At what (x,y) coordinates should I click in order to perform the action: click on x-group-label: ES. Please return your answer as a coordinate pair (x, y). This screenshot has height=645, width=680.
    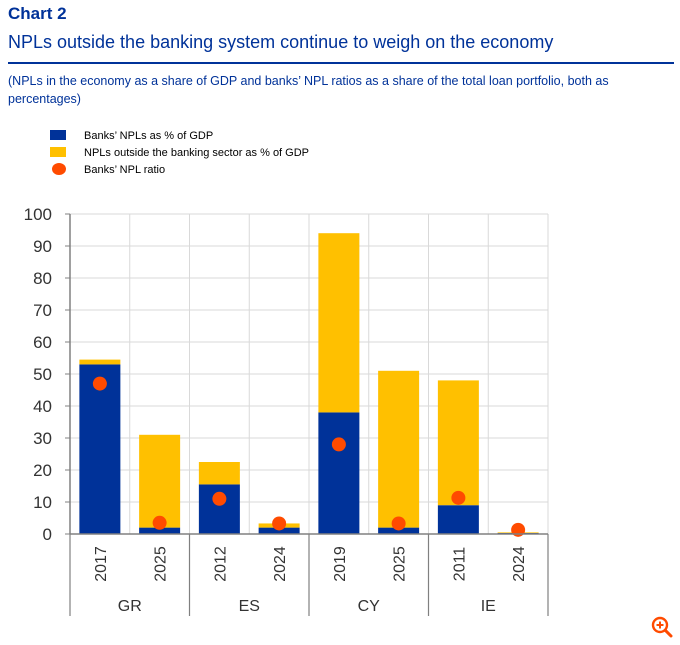
    Looking at the image, I should click on (249, 606).